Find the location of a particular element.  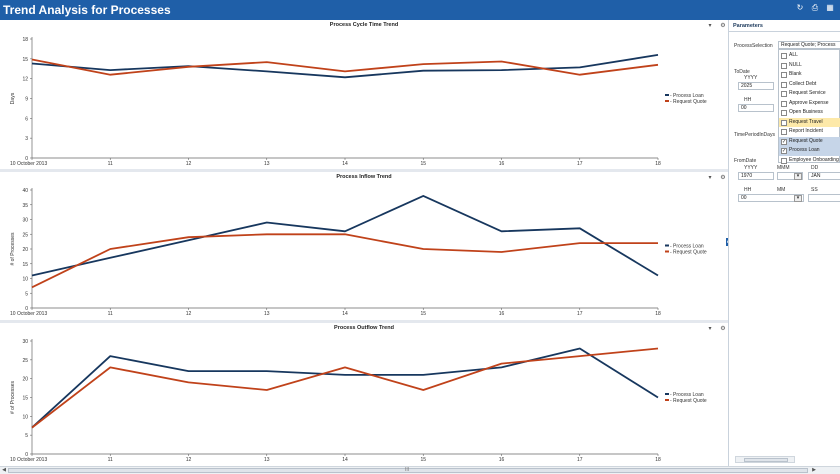

y-tick-label: 30 is located at coordinates (25, 221).